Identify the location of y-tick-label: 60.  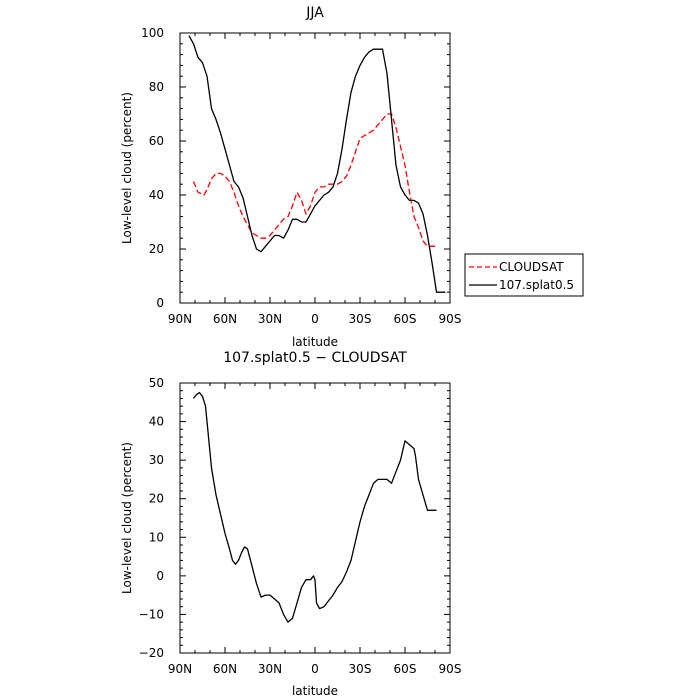
(156, 141).